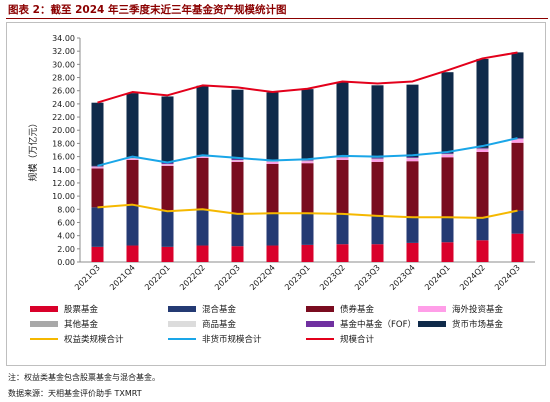 This screenshot has height=402, width=550. What do you see at coordinates (219, 309) in the screenshot?
I see `legend-label: 混合基金` at bounding box center [219, 309].